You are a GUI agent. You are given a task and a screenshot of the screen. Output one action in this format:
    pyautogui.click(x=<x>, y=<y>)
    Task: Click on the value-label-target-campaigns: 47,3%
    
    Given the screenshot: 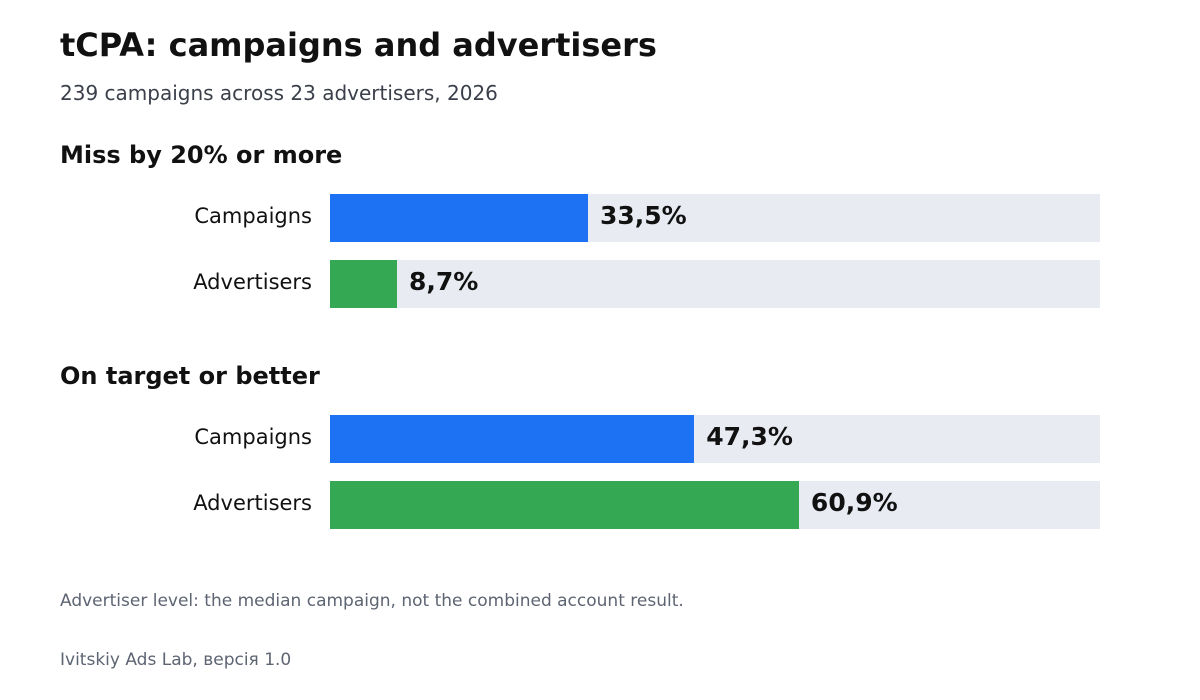 What is the action you would take?
    pyautogui.click(x=749, y=436)
    